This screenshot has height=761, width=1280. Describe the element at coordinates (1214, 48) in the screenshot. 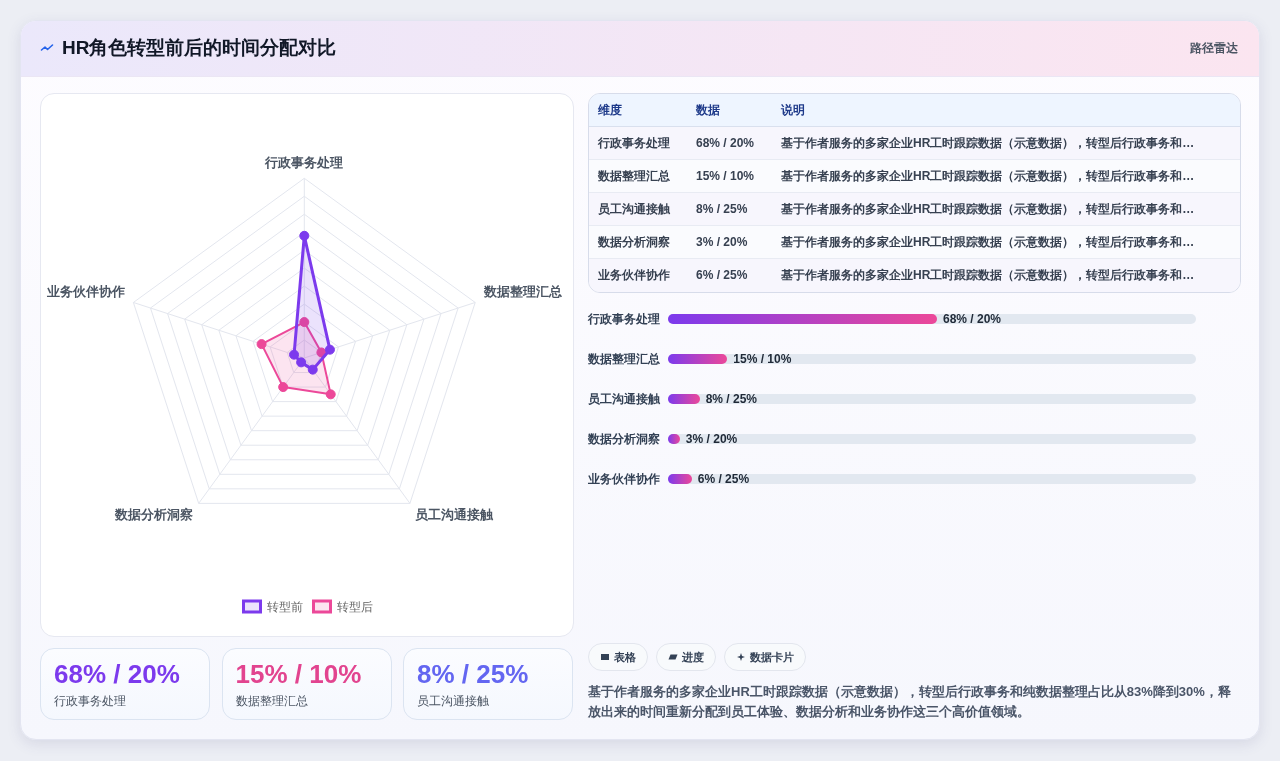

I see `text: 路径雷达` at that location.